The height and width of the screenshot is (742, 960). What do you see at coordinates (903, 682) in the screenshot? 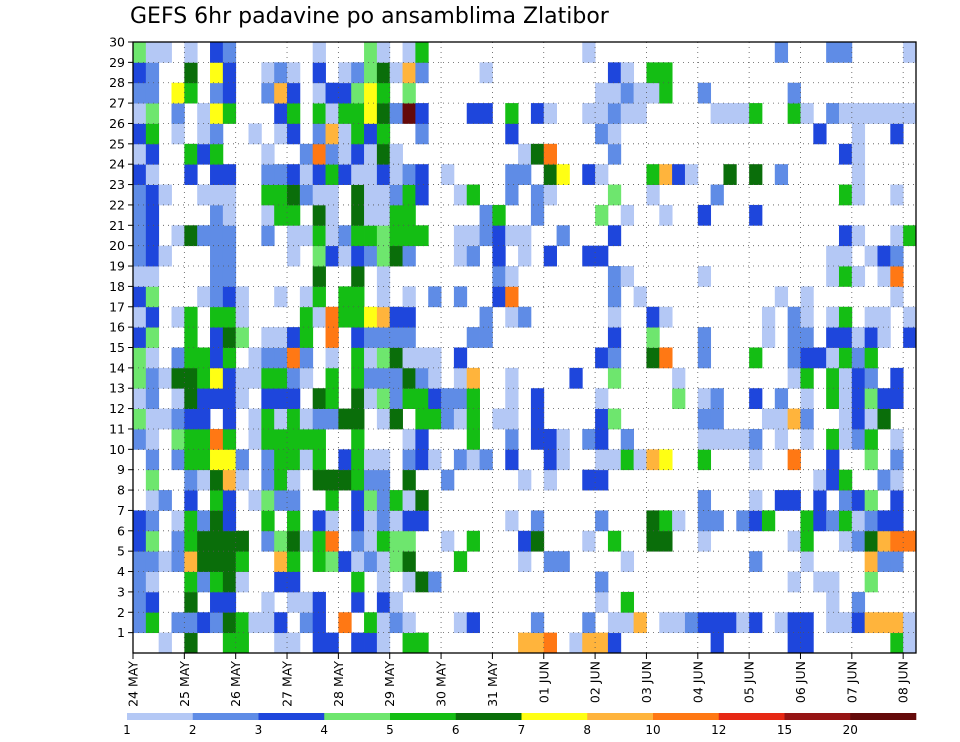
I see `x-tick-label: 08 JUN` at bounding box center [903, 682].